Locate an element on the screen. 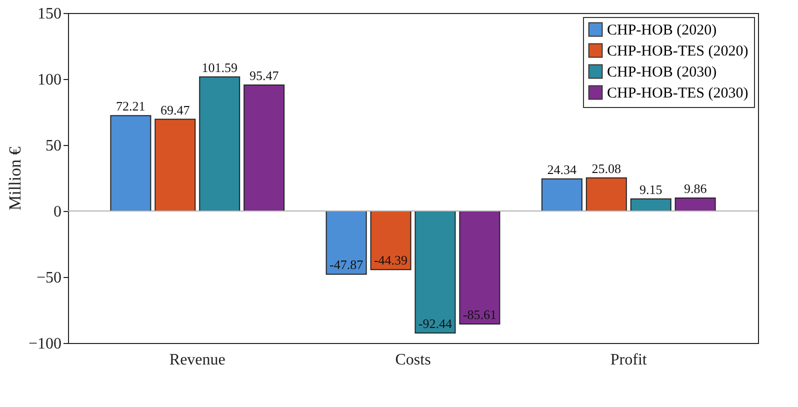 Image resolution: width=798 pixels, height=407 pixels. data-label: 9.86 is located at coordinates (696, 188).